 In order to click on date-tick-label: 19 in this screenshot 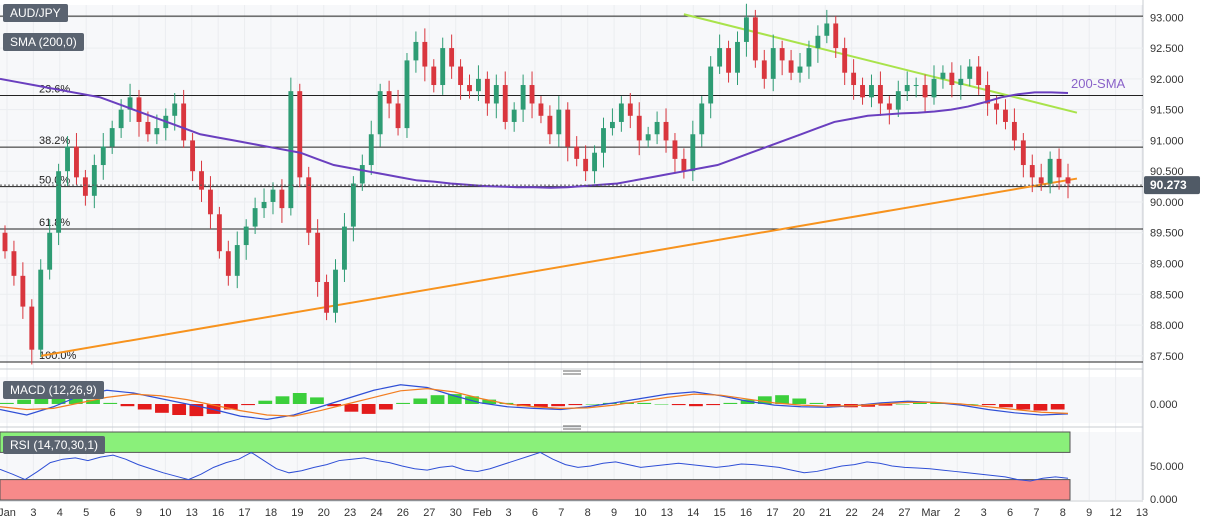, I will do `click(297, 513)`.